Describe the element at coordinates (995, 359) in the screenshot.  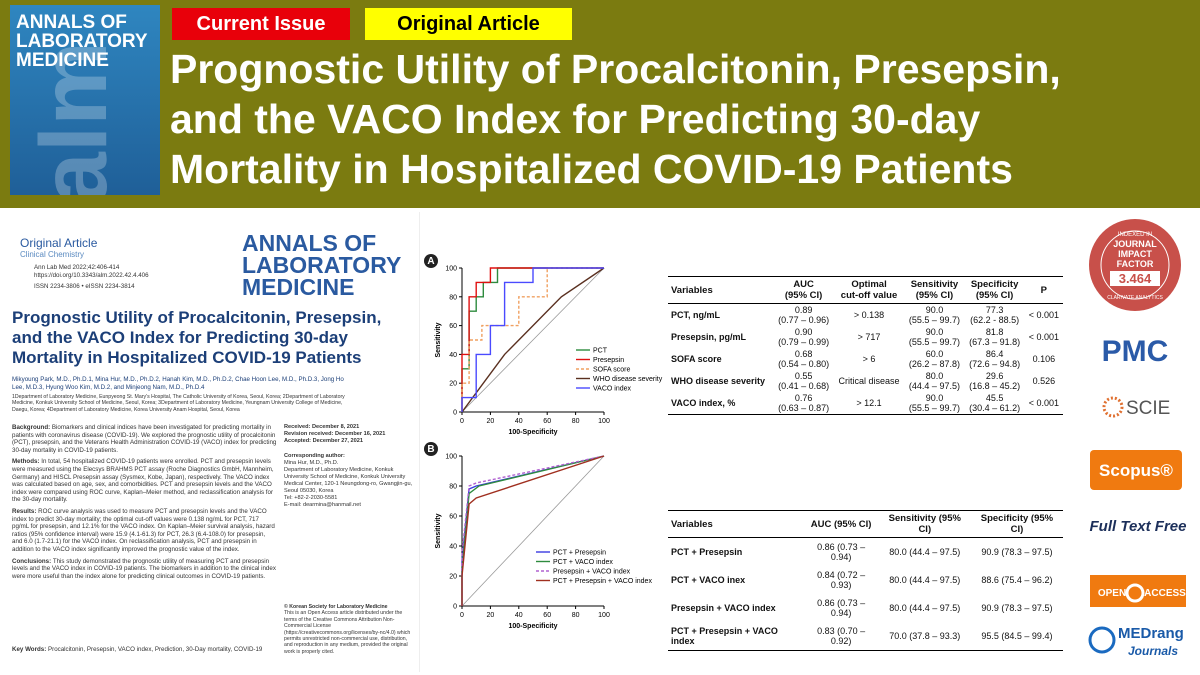
I see `table-cell: 86.4 (72.6 – 94.8)` at that location.